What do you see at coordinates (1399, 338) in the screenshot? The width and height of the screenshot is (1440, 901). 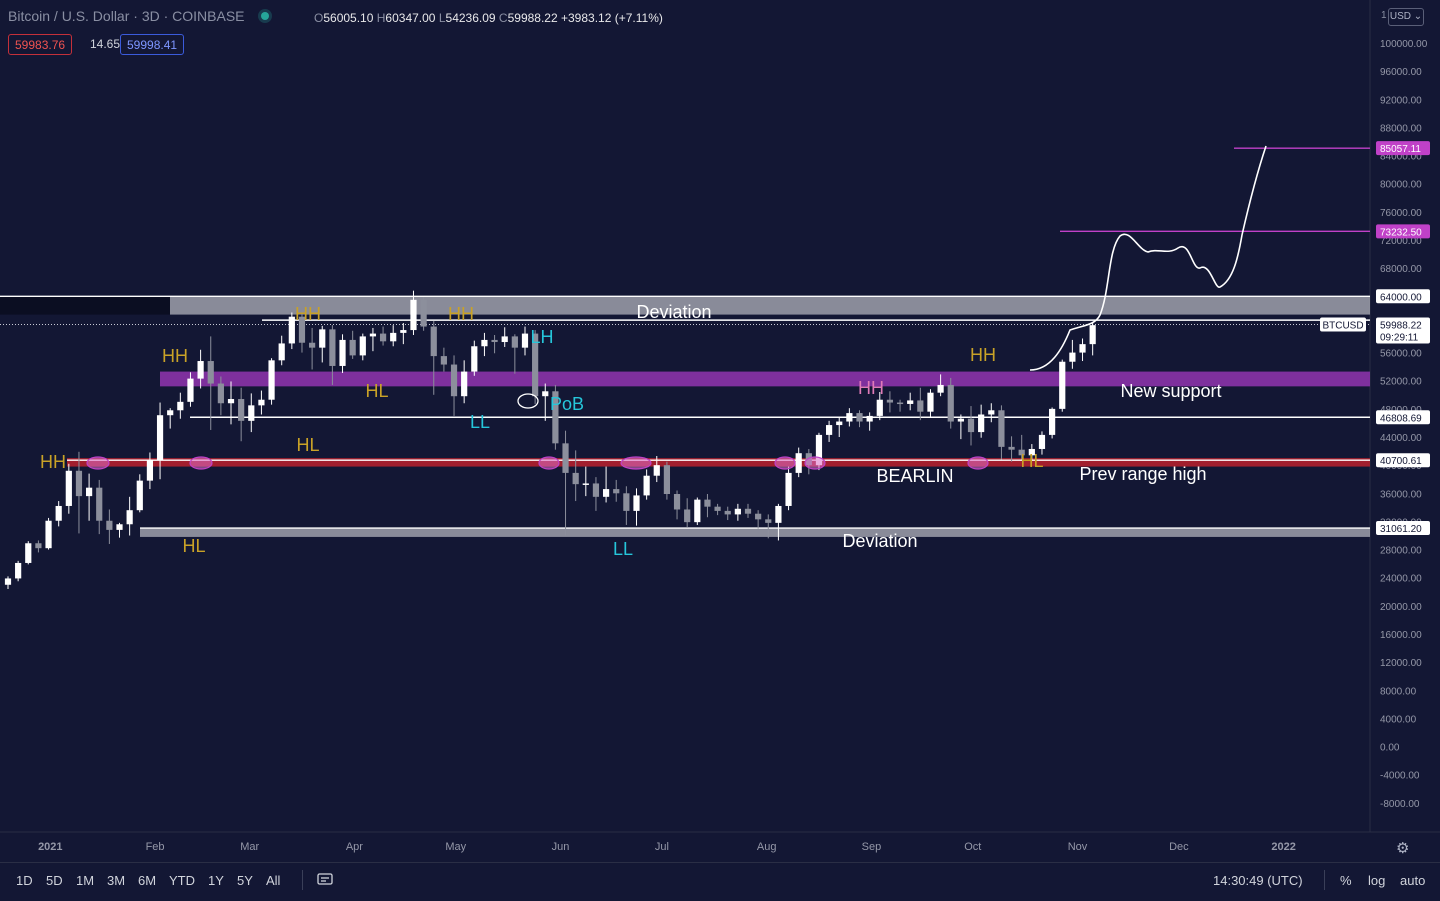 I see `countdown-tag: 09:29:11` at bounding box center [1399, 338].